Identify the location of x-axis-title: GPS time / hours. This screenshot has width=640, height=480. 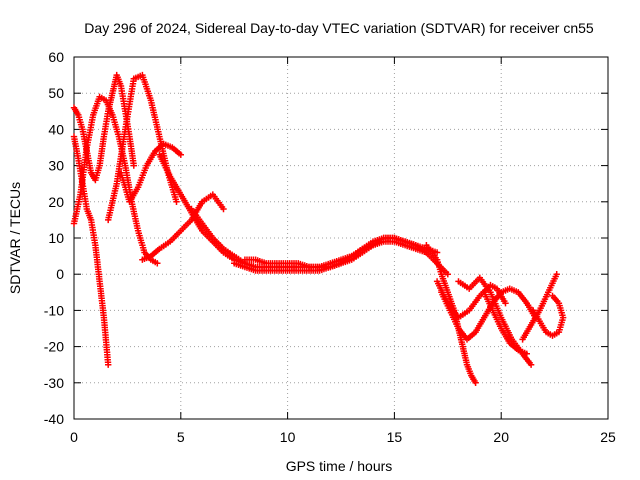
(339, 466).